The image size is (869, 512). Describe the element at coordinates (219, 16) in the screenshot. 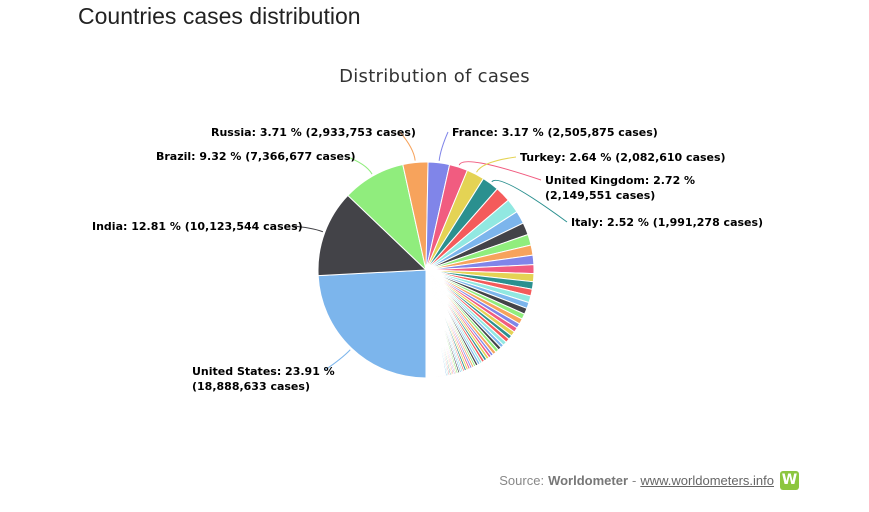

I see `page-title: Countries cases distribution` at that location.